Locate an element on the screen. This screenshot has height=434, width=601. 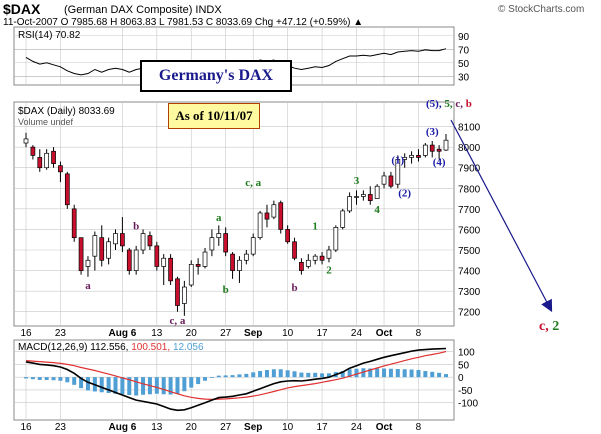
price-tick-label: 7300 is located at coordinates (469, 292).